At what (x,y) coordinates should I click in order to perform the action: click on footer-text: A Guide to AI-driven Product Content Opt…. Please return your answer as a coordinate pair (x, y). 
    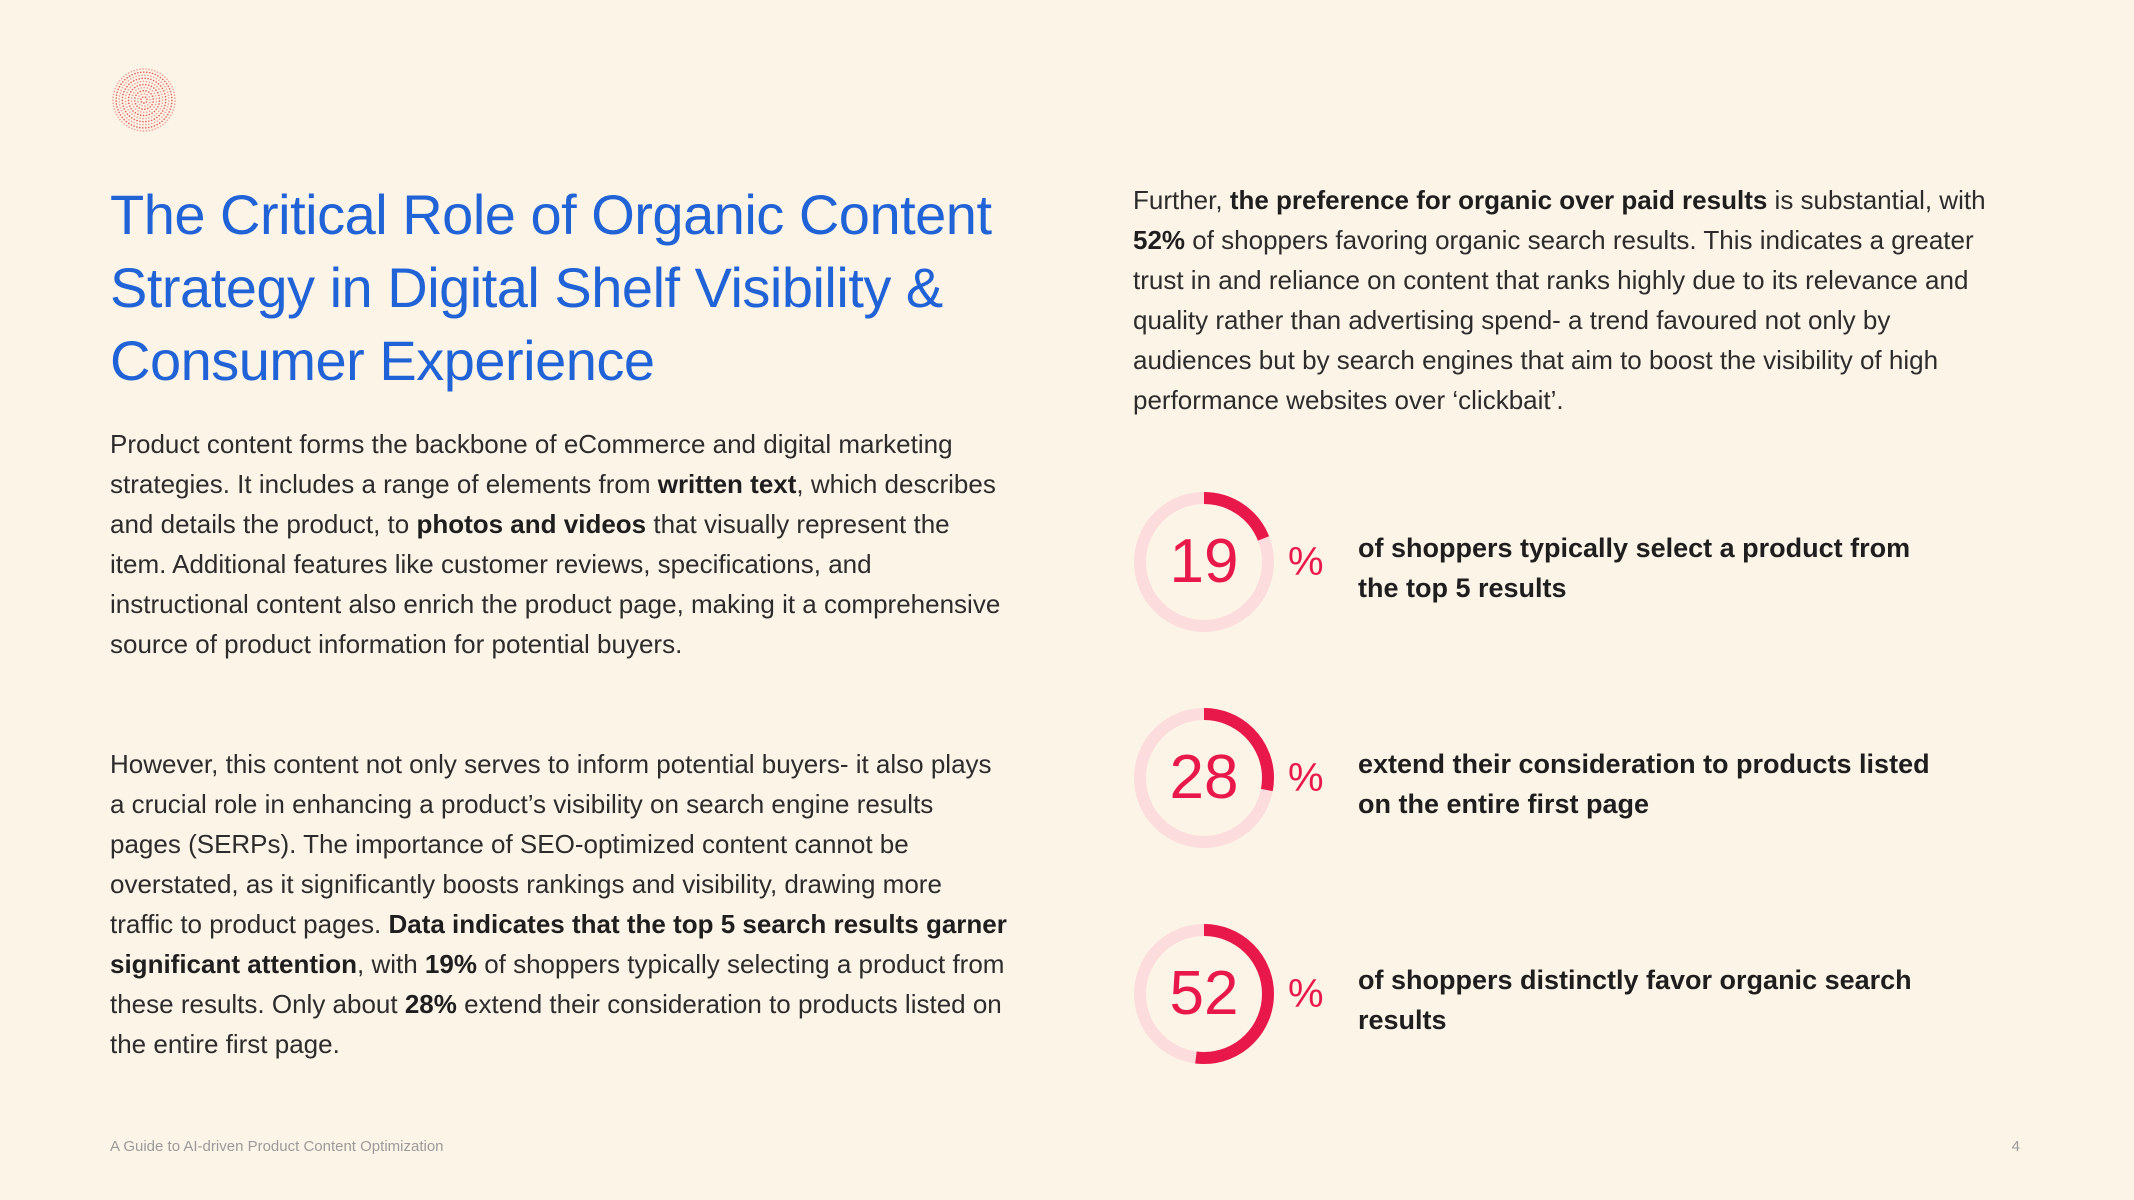
    Looking at the image, I should click on (277, 1146).